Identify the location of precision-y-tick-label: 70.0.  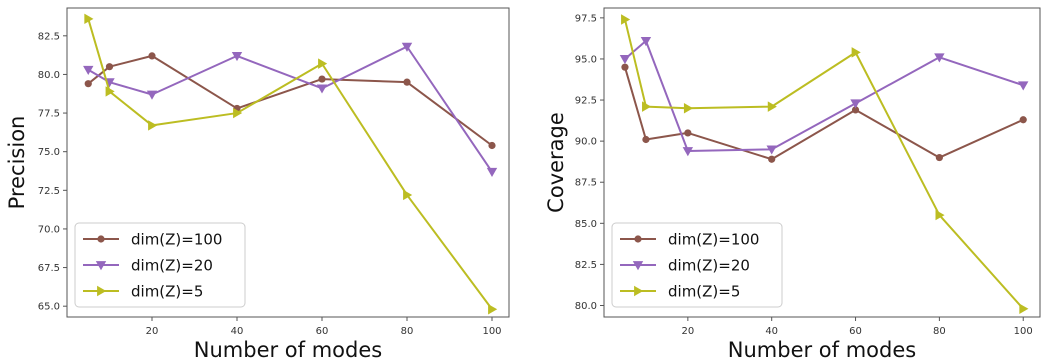
(49, 229).